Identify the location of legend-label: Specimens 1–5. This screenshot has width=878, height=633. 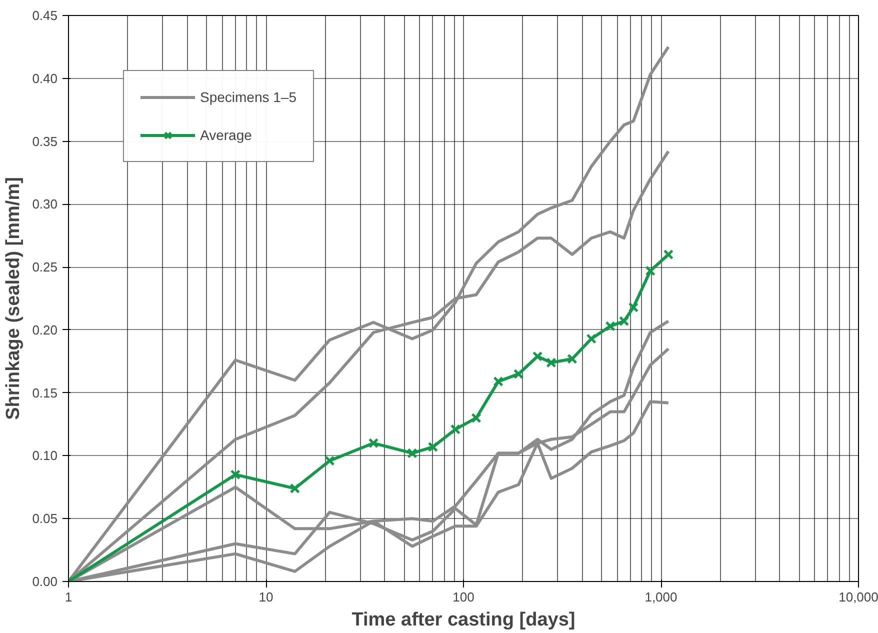
(248, 97).